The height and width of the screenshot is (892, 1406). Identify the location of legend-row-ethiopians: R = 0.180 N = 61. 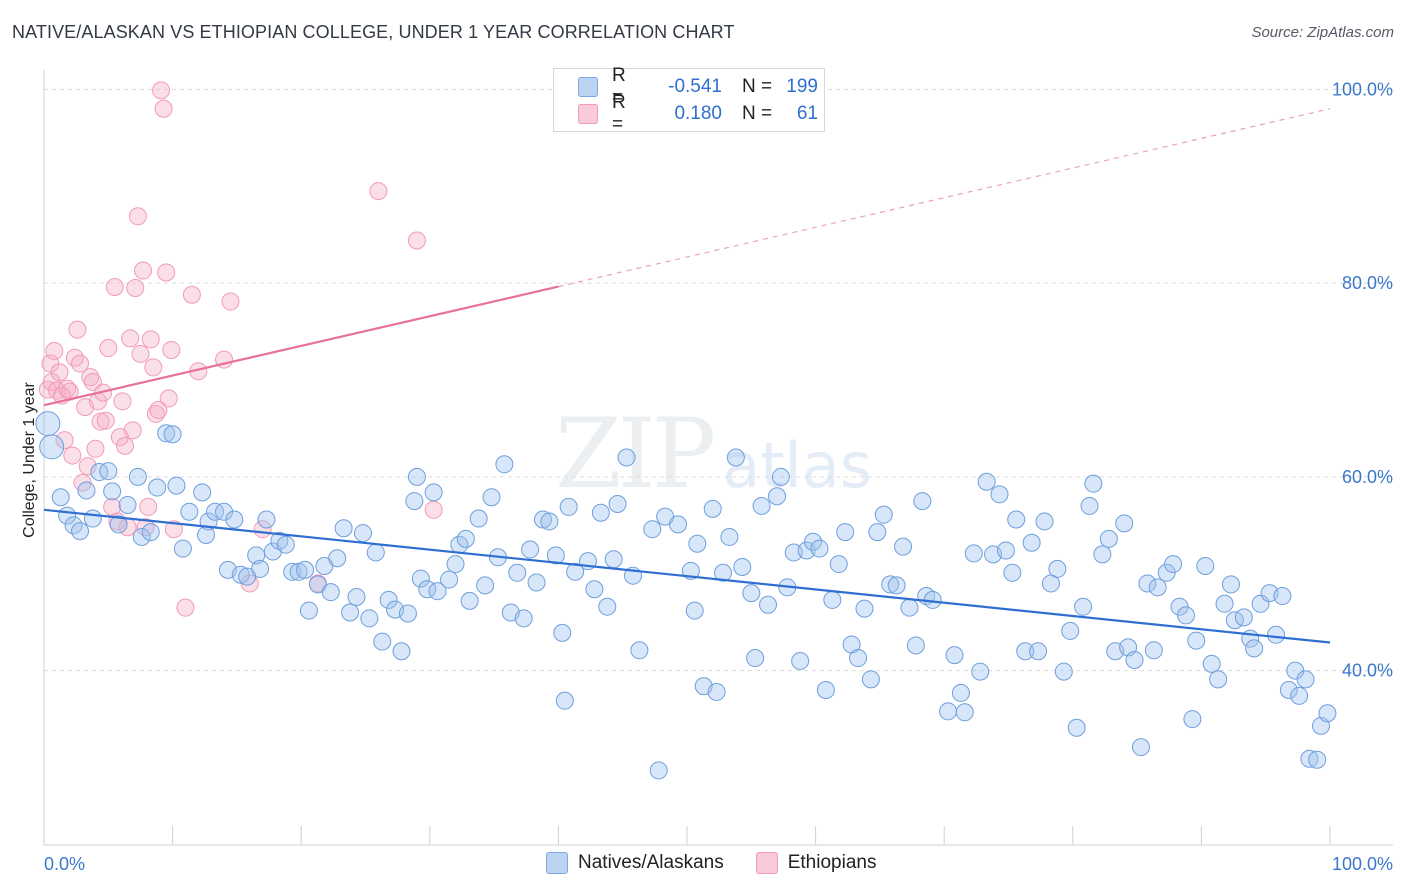
(698, 113).